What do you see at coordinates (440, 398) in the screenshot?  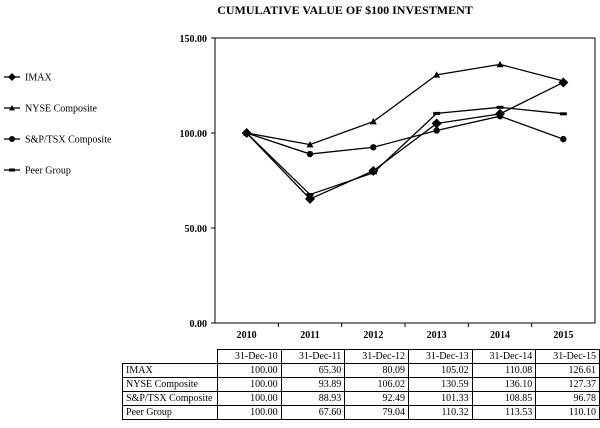 I see `table-cell: 101.33` at bounding box center [440, 398].